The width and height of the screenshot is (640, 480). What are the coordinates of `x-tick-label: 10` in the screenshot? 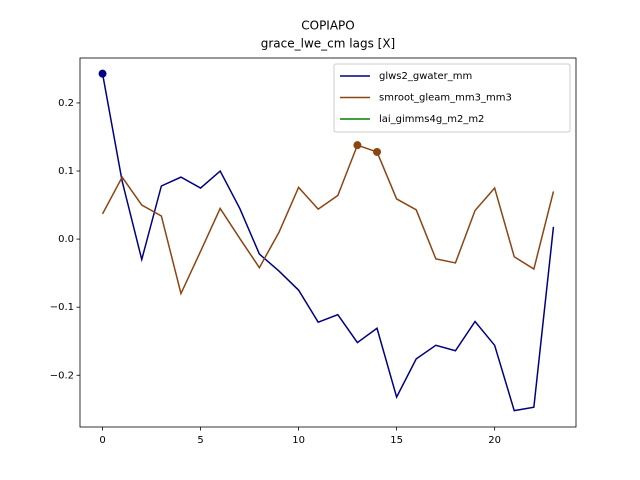 It's located at (298, 440).